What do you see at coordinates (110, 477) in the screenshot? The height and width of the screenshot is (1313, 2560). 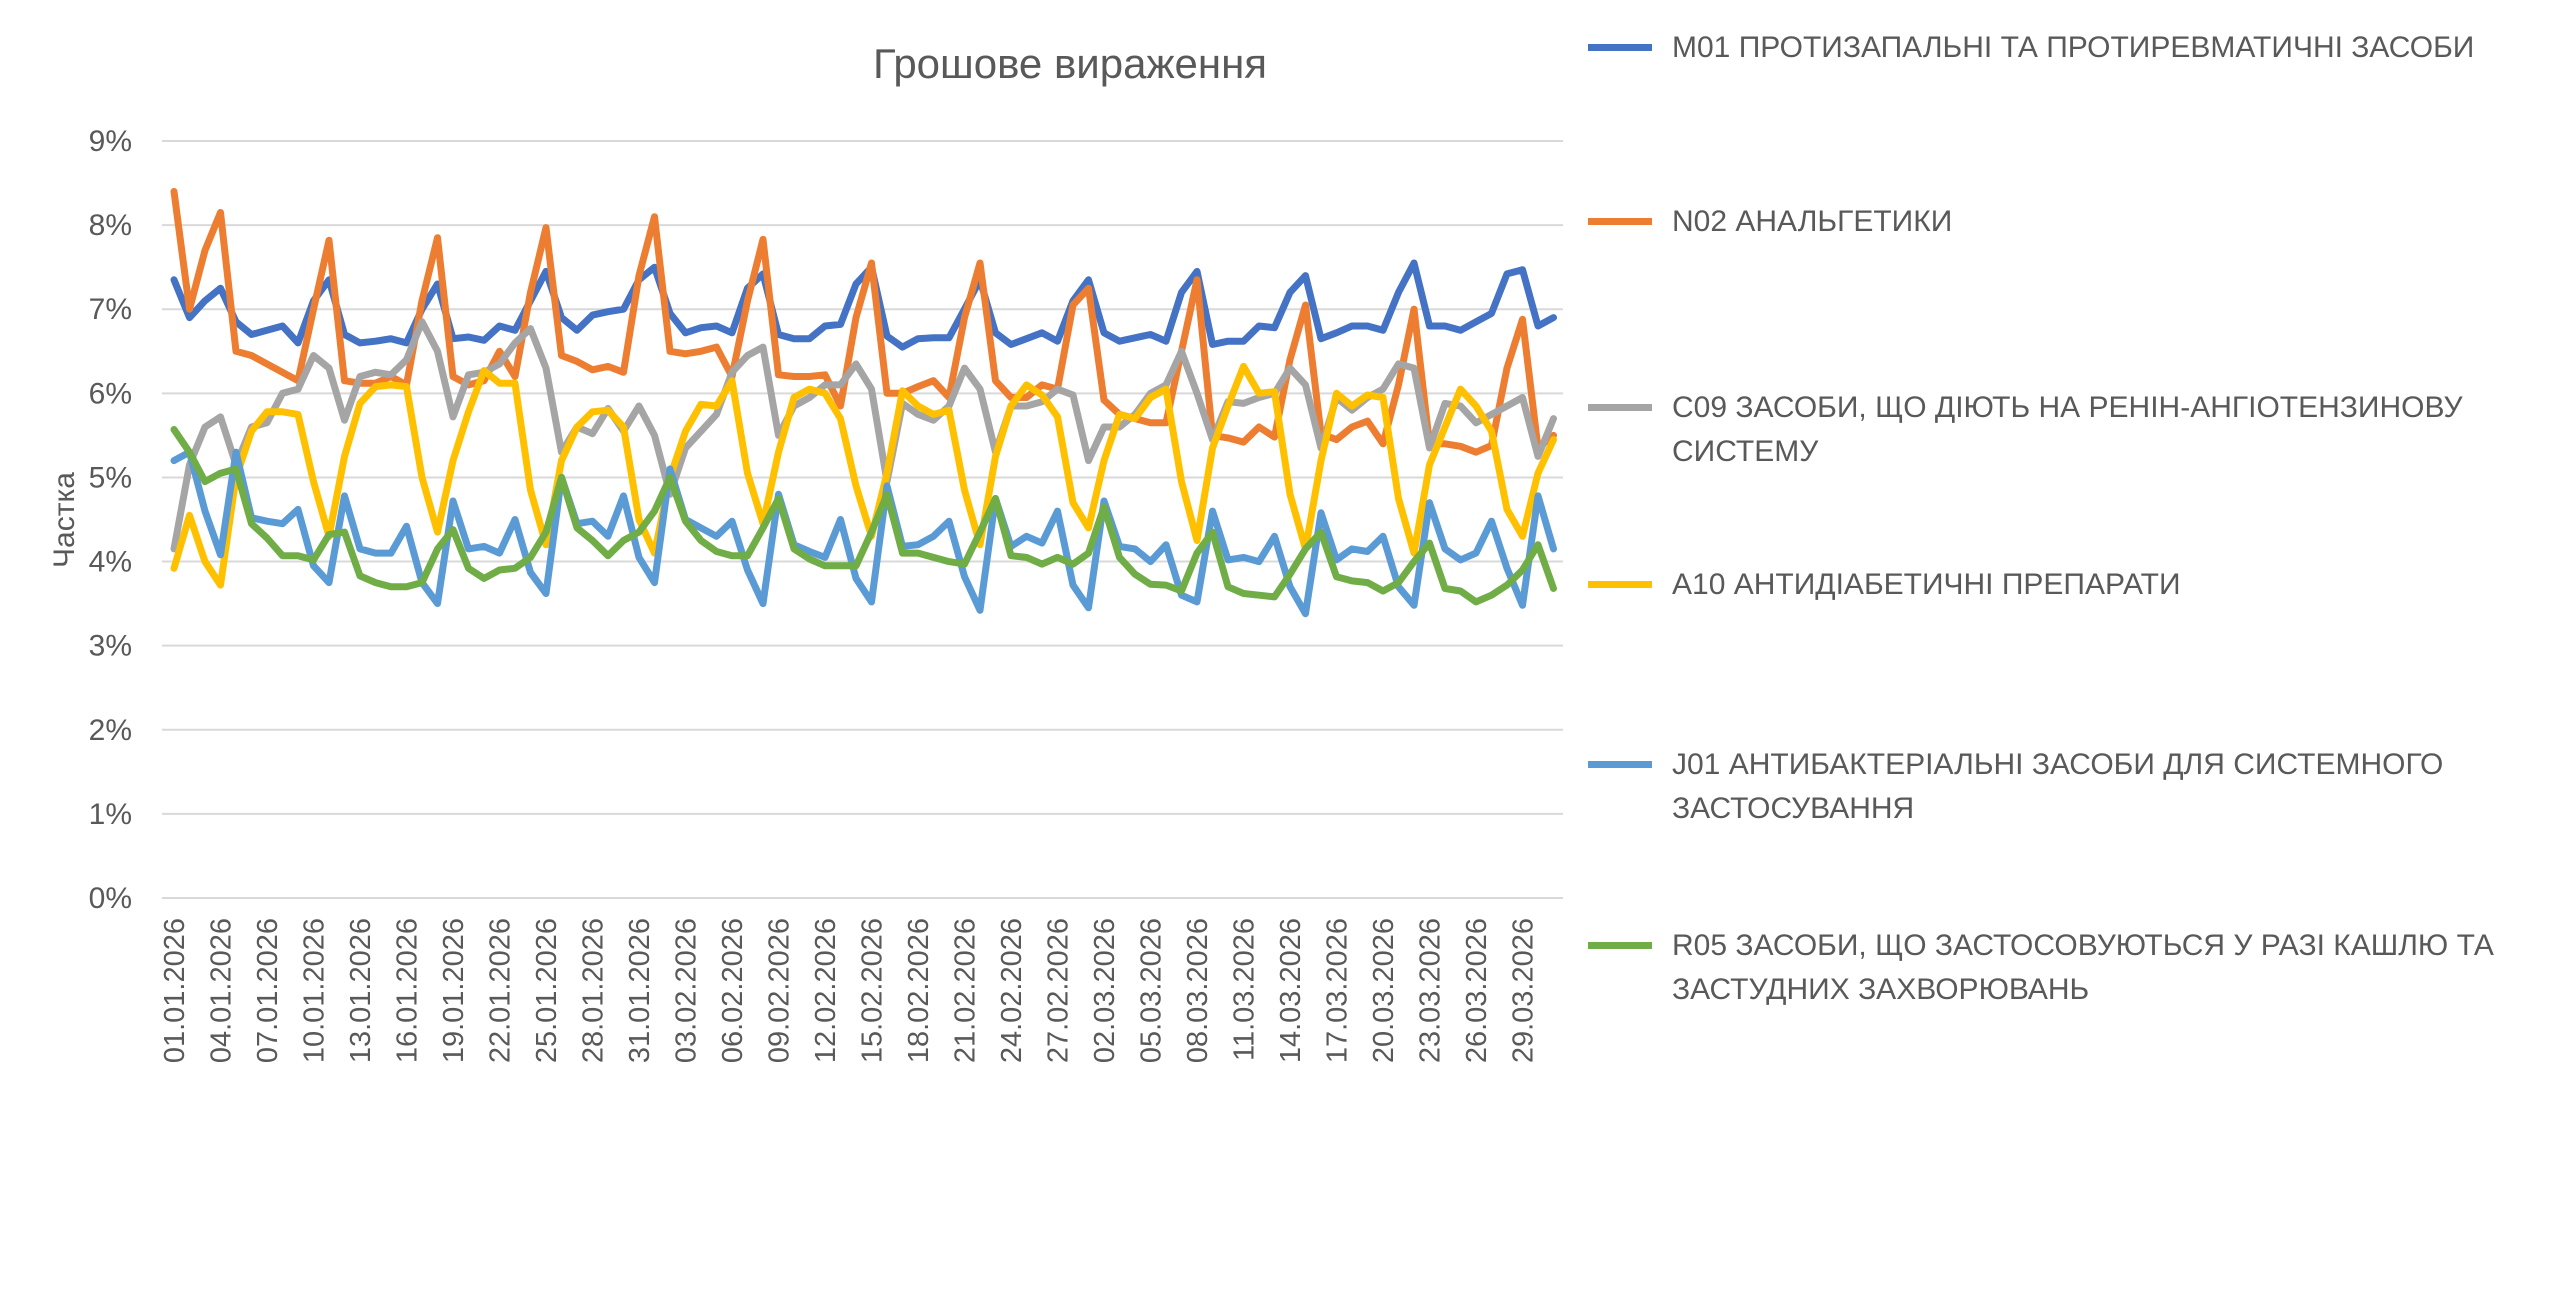 I see `y-tick-label: 5%` at bounding box center [110, 477].